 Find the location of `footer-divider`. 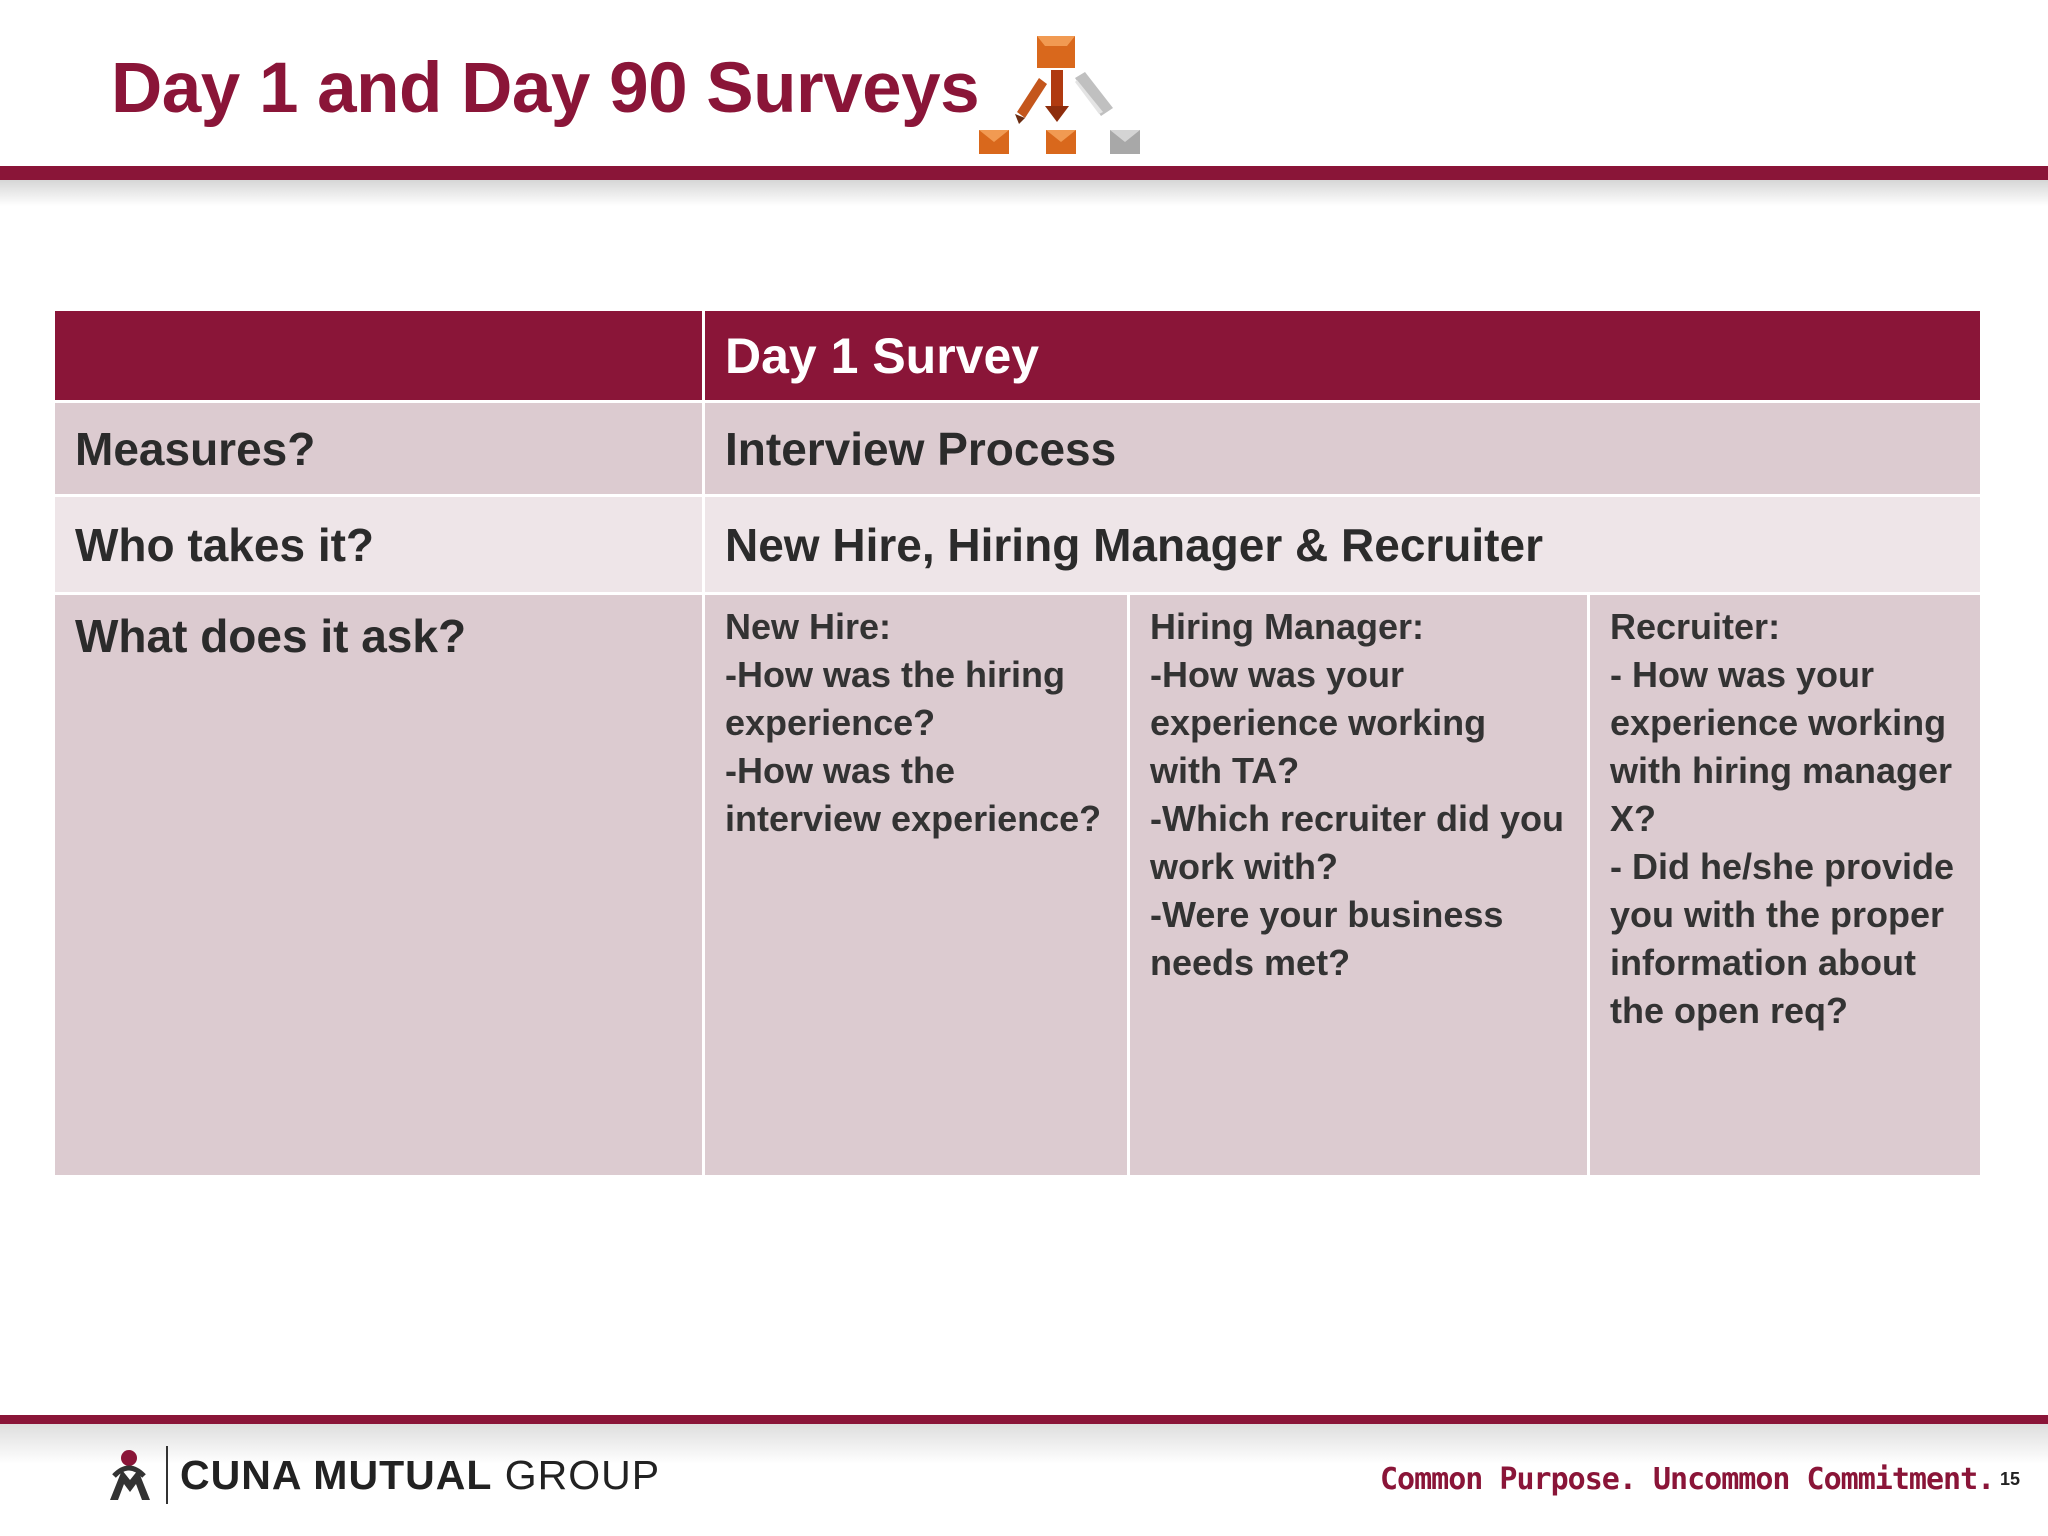

footer-divider is located at coordinates (1024, 1419).